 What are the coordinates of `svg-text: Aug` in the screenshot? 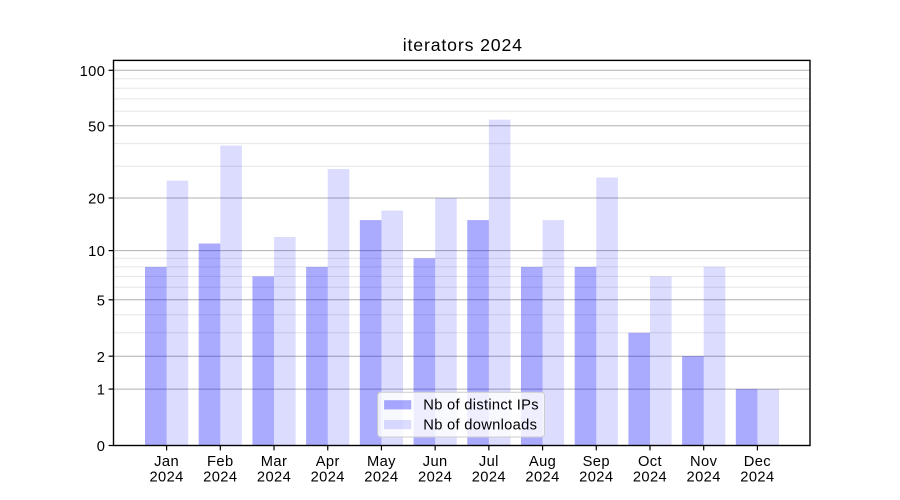 It's located at (542, 462).